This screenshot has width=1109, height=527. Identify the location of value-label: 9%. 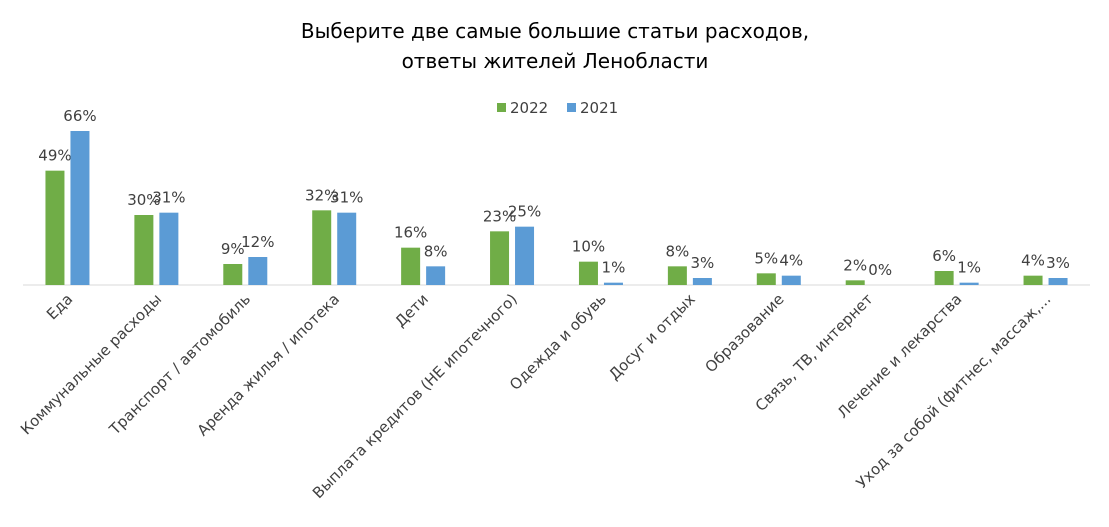
(233, 249).